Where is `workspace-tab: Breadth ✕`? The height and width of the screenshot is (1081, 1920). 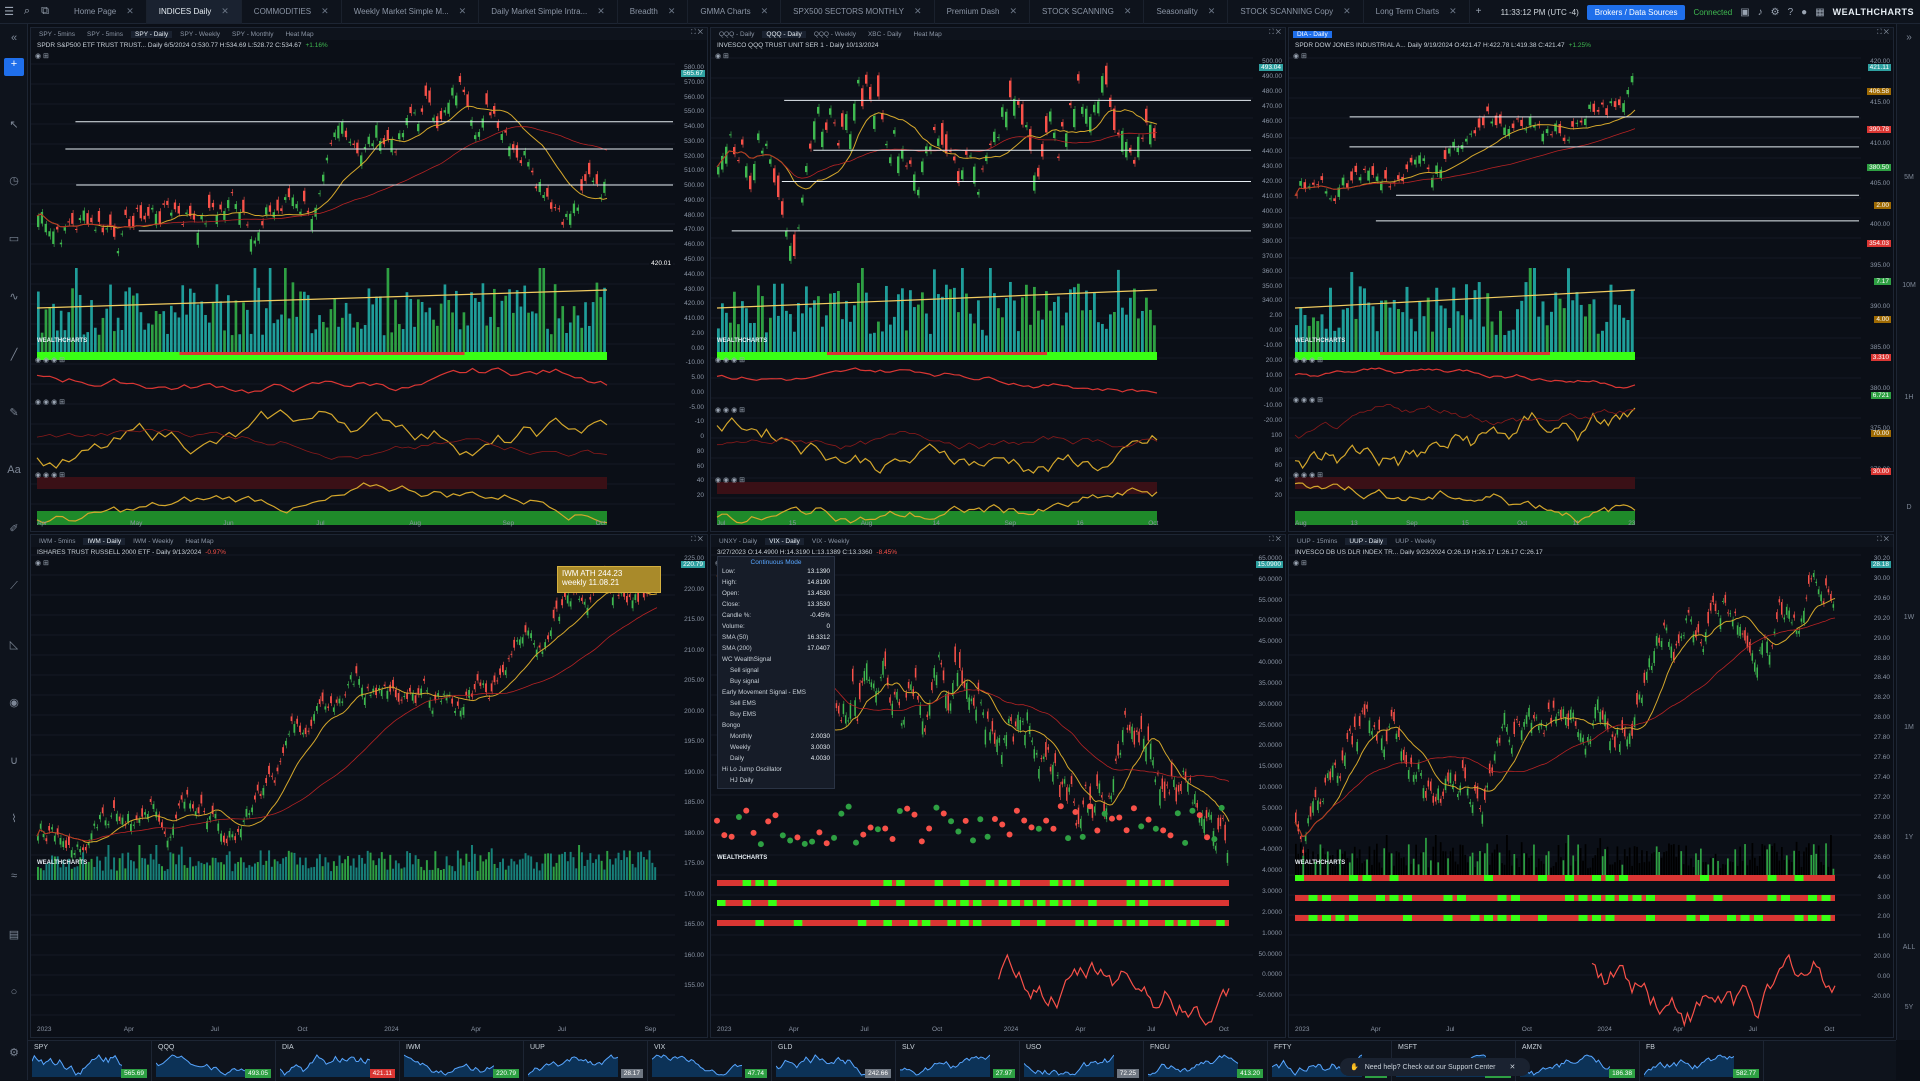 workspace-tab: Breadth ✕ is located at coordinates (653, 12).